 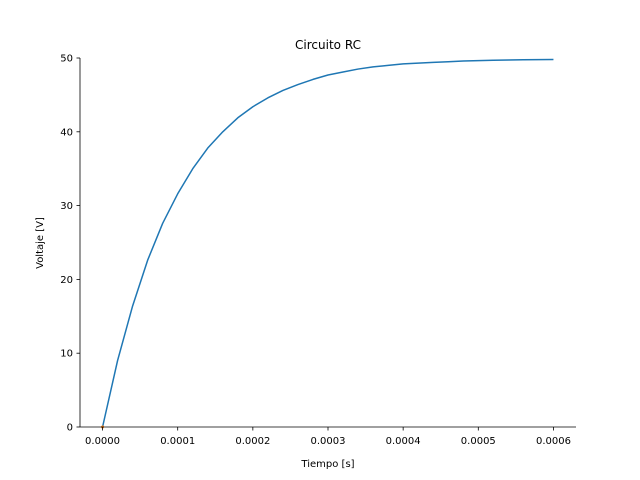 I want to click on y-tick-label: 10, so click(x=66, y=354).